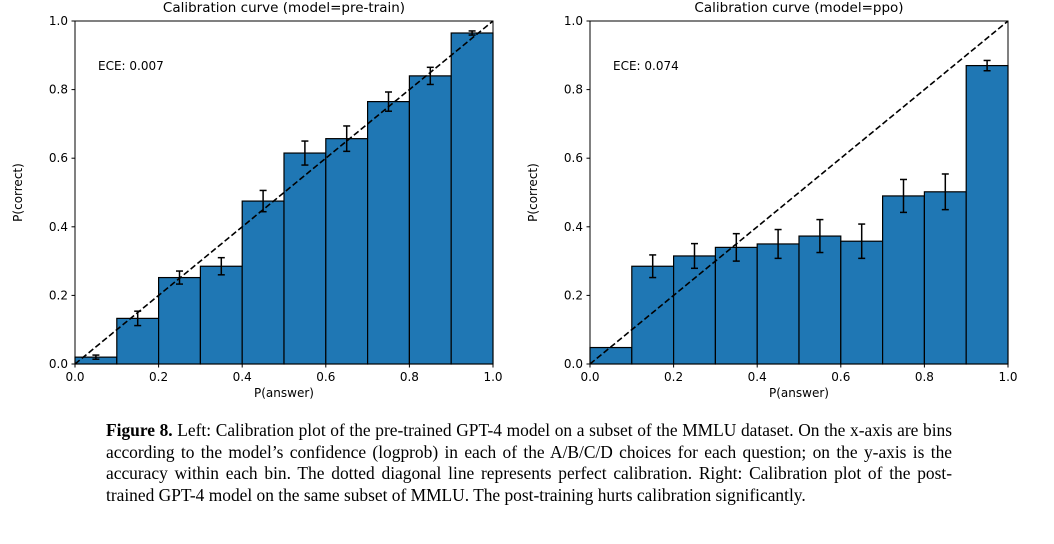 This screenshot has width=1054, height=544. I want to click on chart-title: Calibration curve (model=ppo), so click(798, 8).